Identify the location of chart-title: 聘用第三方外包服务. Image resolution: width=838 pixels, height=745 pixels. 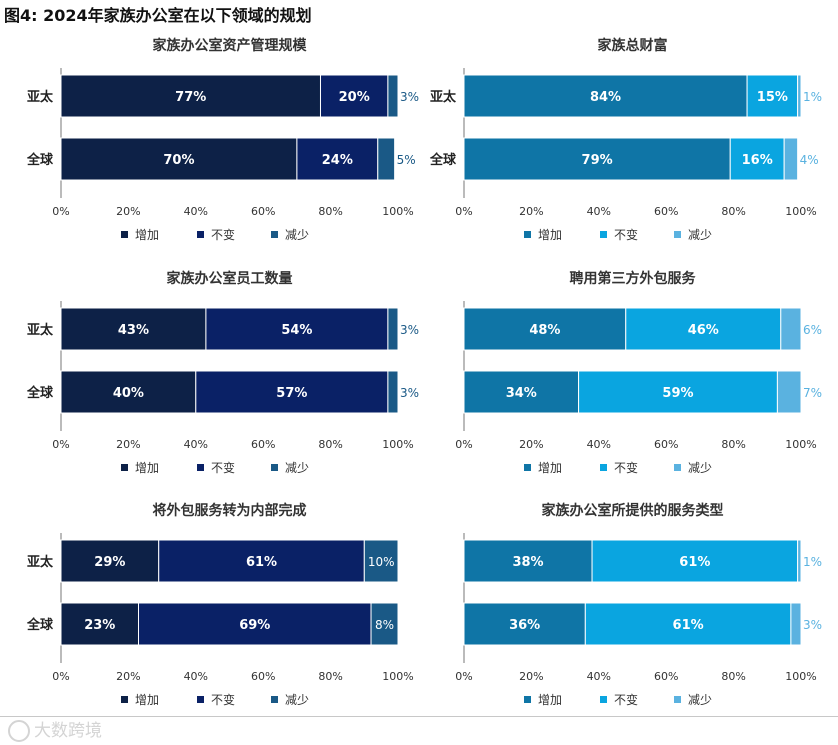
(633, 278).